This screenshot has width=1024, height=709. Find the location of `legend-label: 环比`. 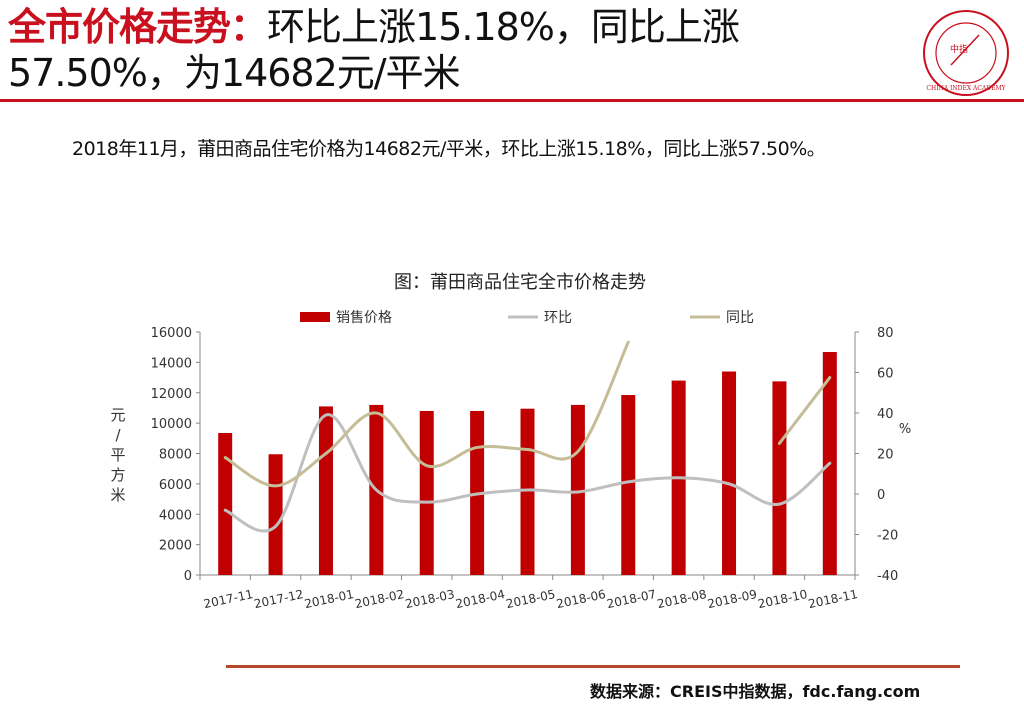

legend-label: 环比 is located at coordinates (558, 318).